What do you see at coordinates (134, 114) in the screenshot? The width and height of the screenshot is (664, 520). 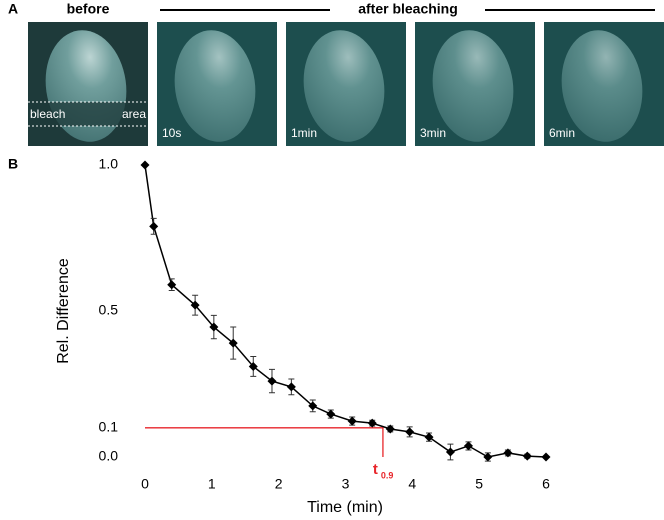 I see `area-label: area` at bounding box center [134, 114].